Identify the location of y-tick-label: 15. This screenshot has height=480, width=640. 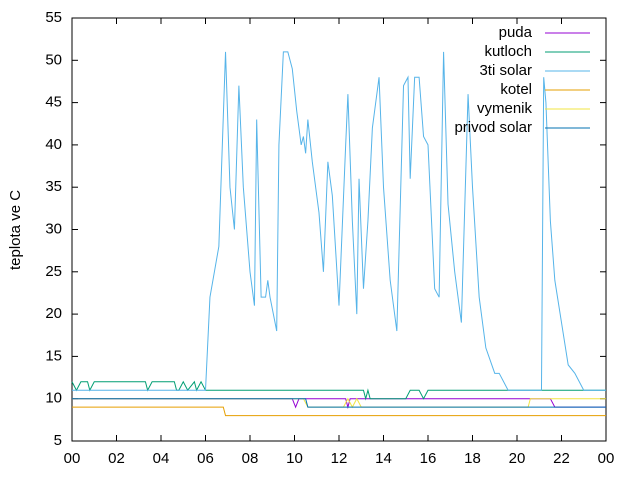
(53, 355).